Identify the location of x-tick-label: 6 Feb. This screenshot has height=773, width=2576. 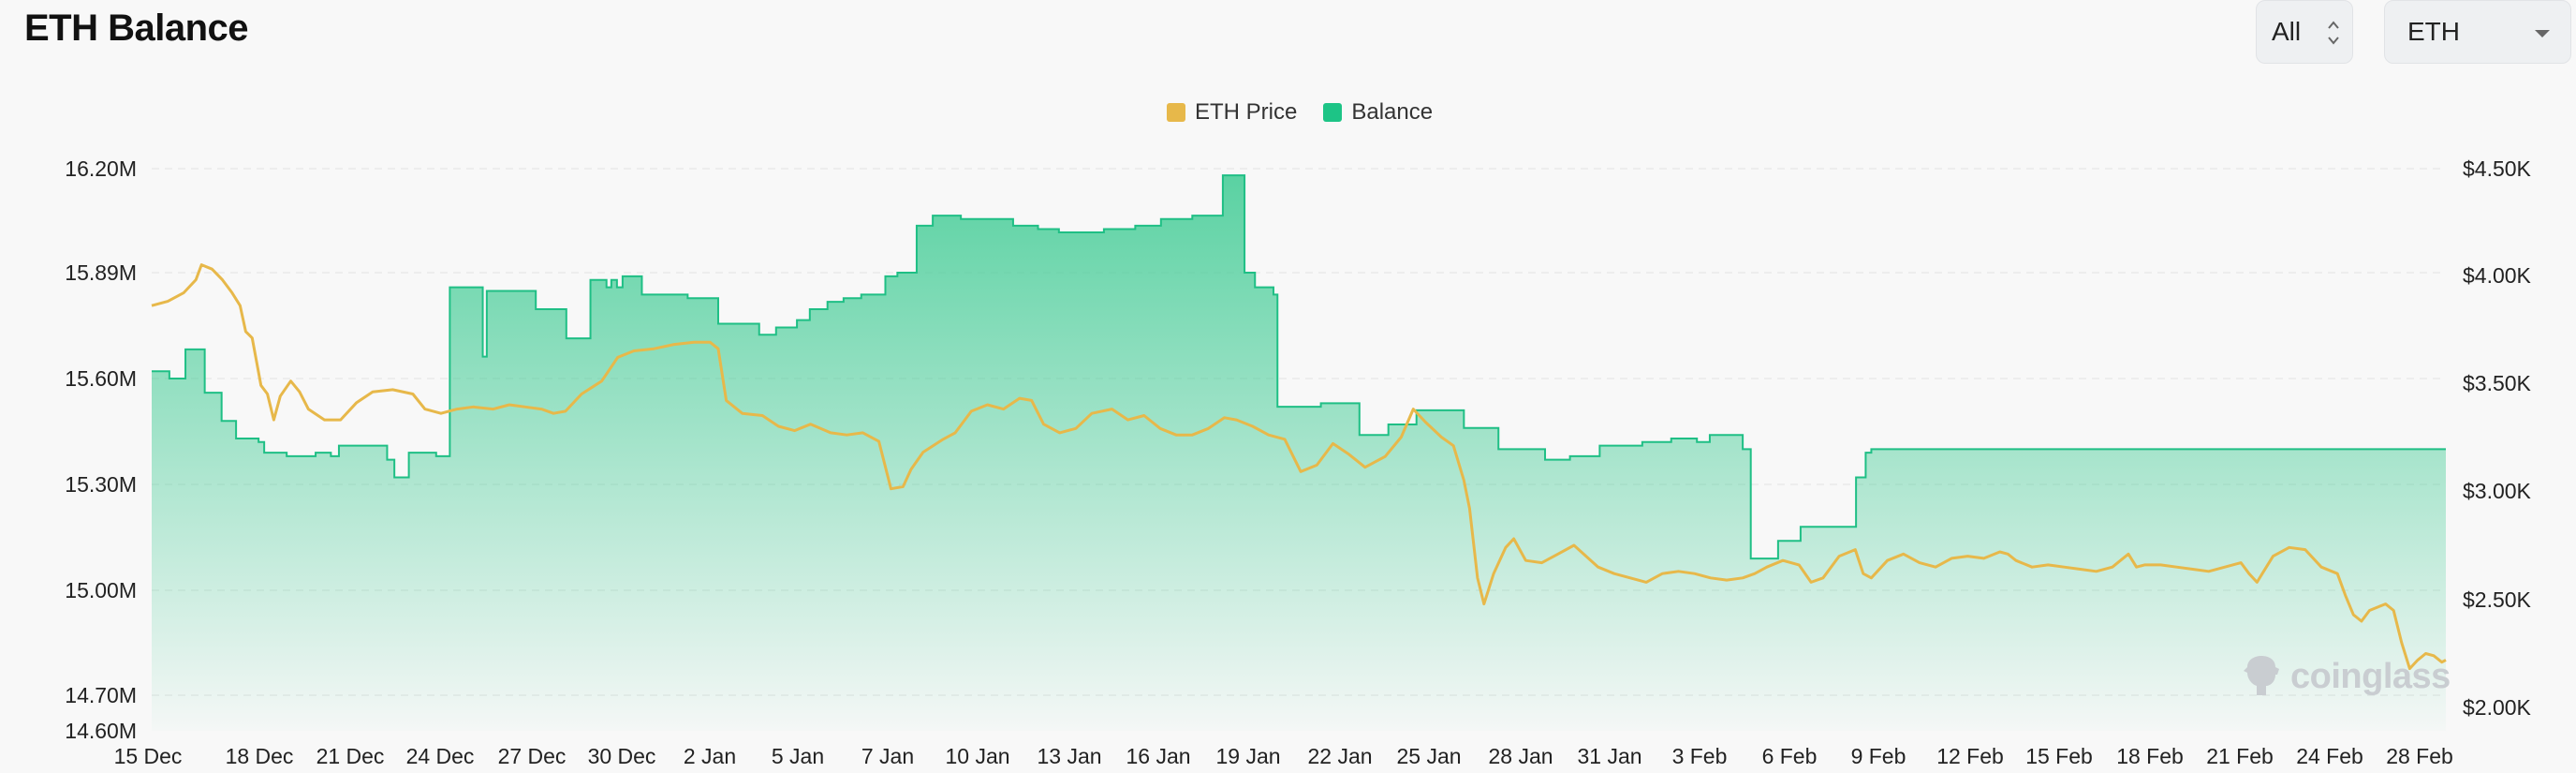
(1790, 756).